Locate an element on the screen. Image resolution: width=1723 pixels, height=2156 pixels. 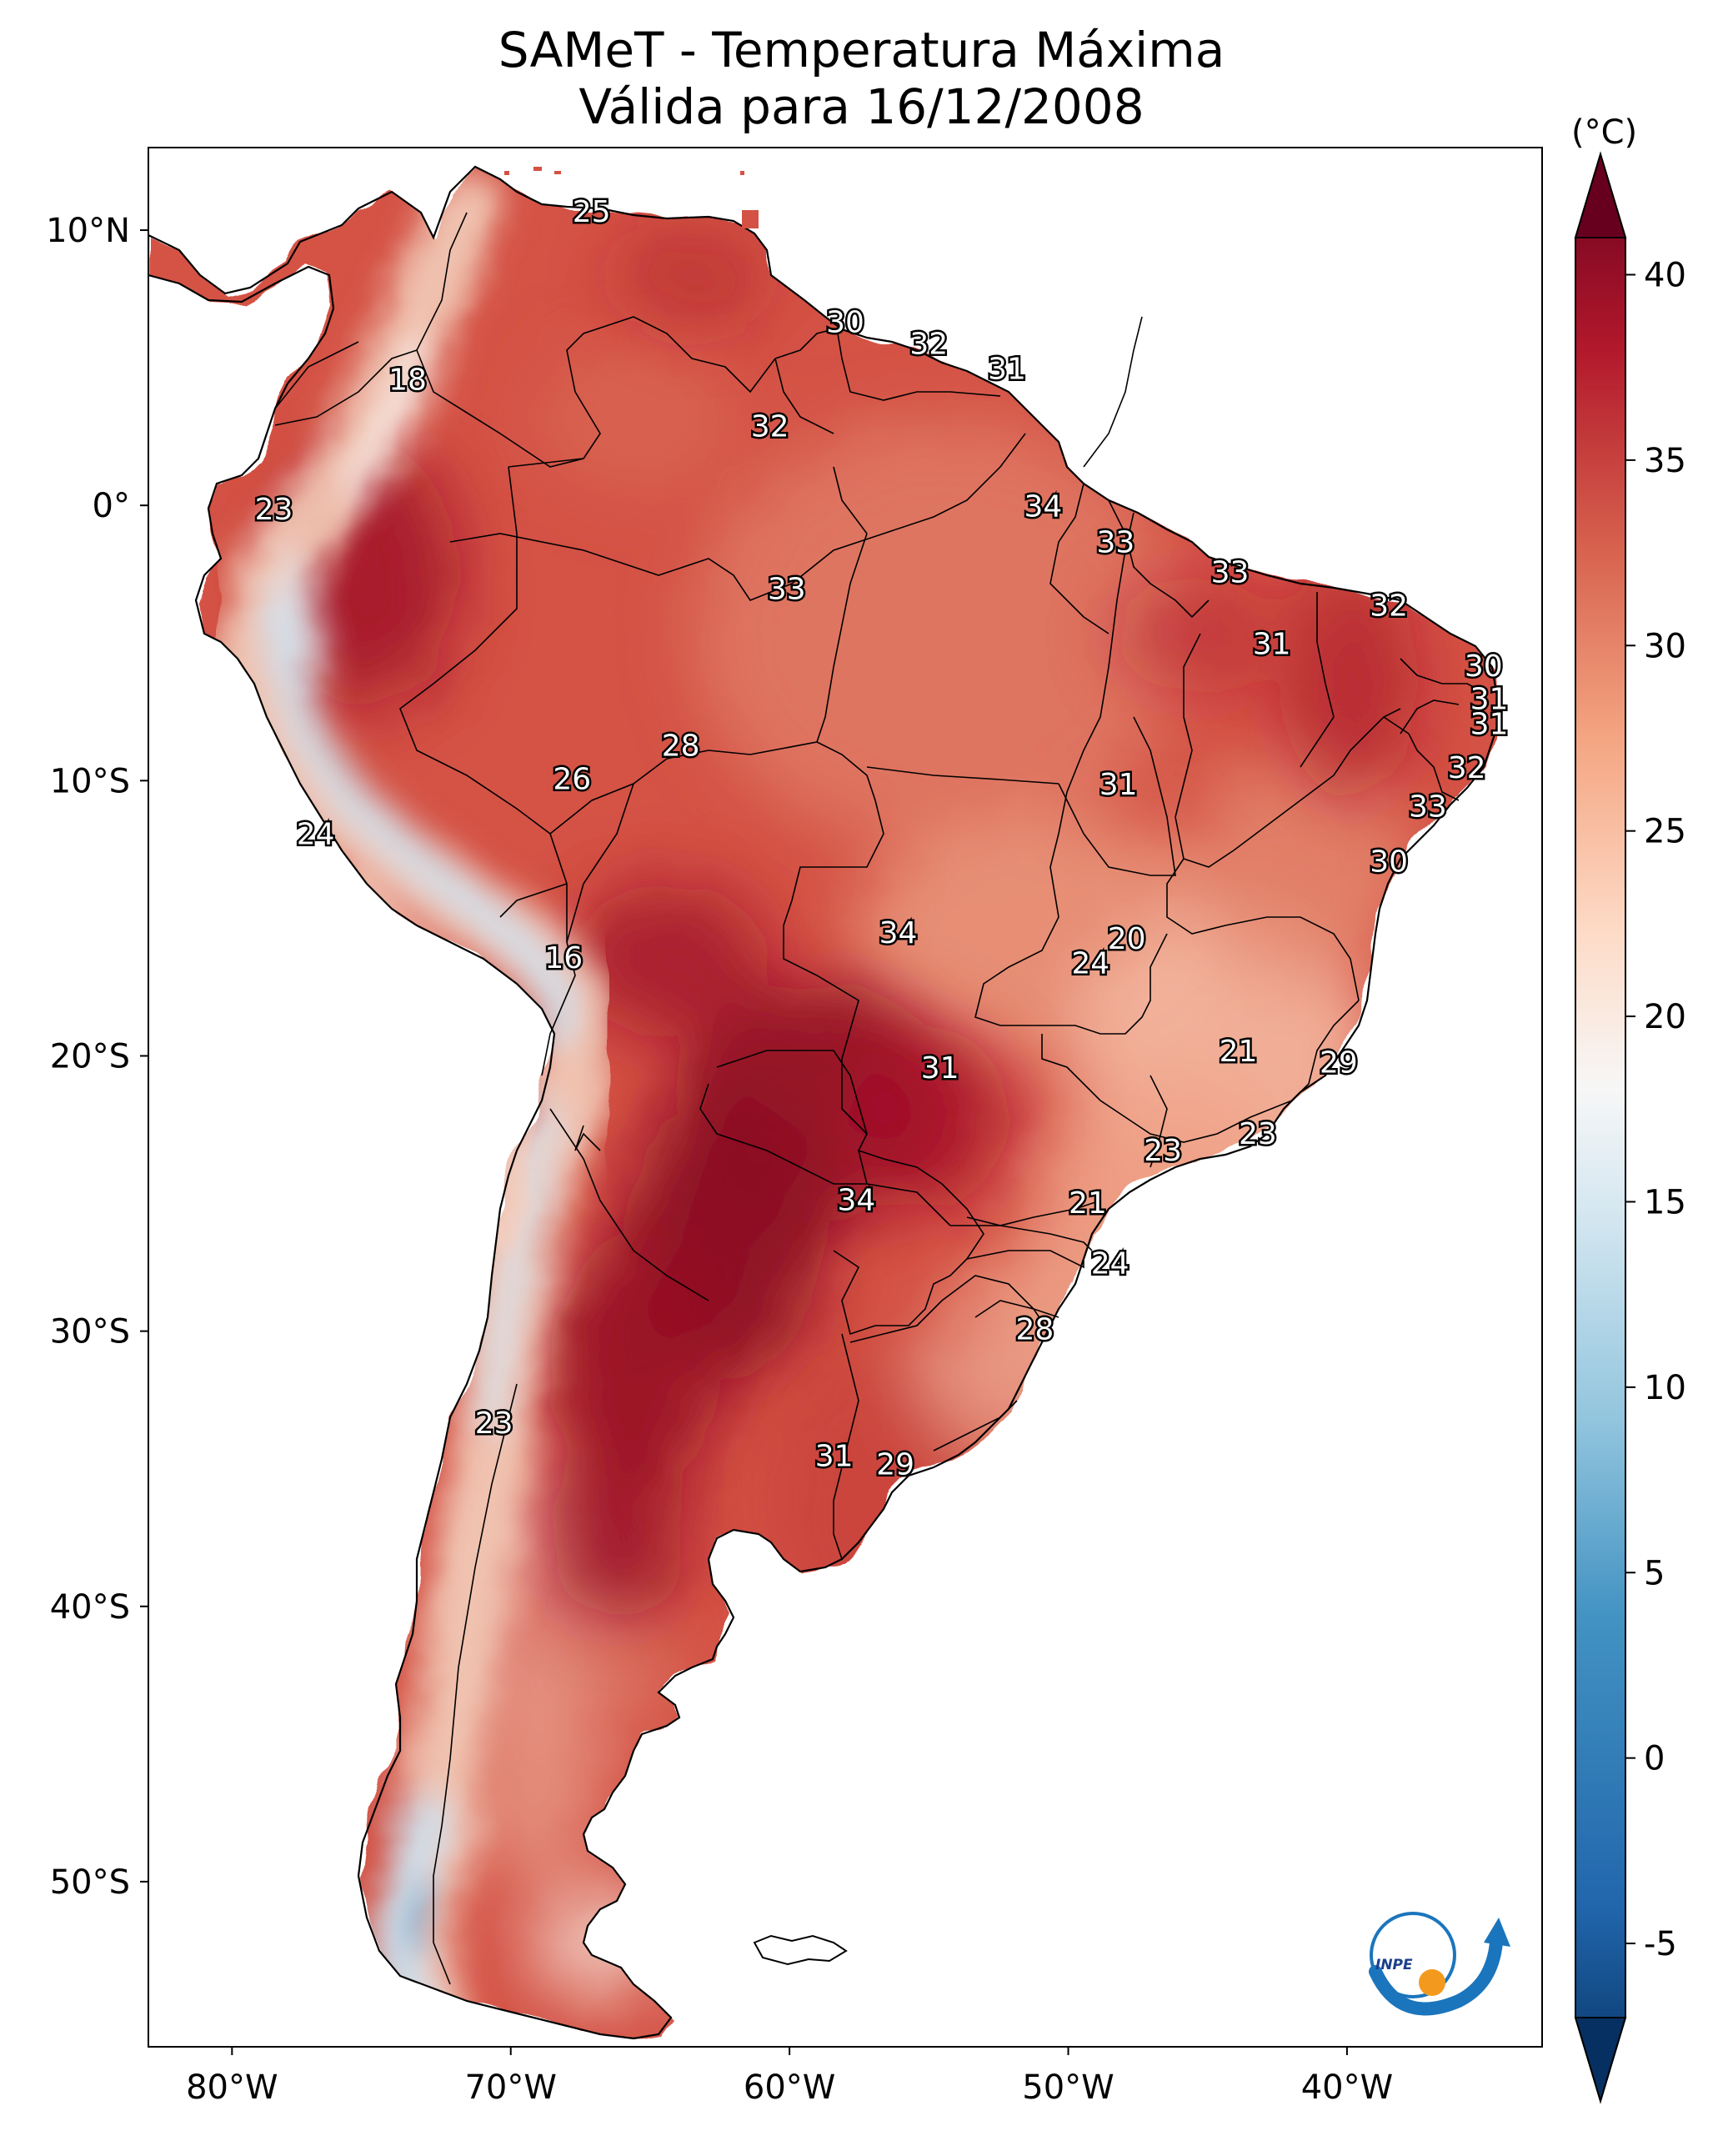
coastal-islets is located at coordinates (631, 197).